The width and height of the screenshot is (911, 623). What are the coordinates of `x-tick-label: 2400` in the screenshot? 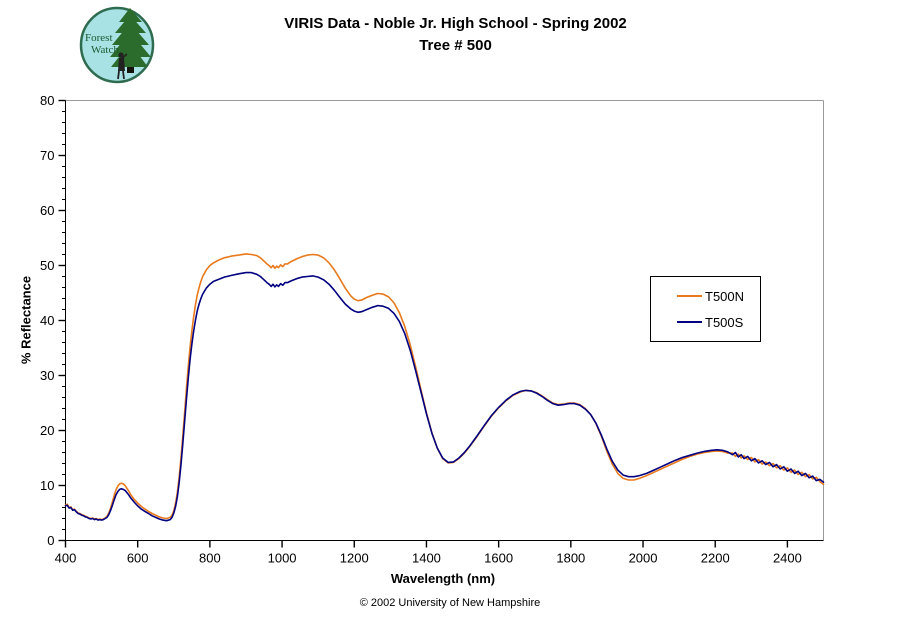 It's located at (787, 558).